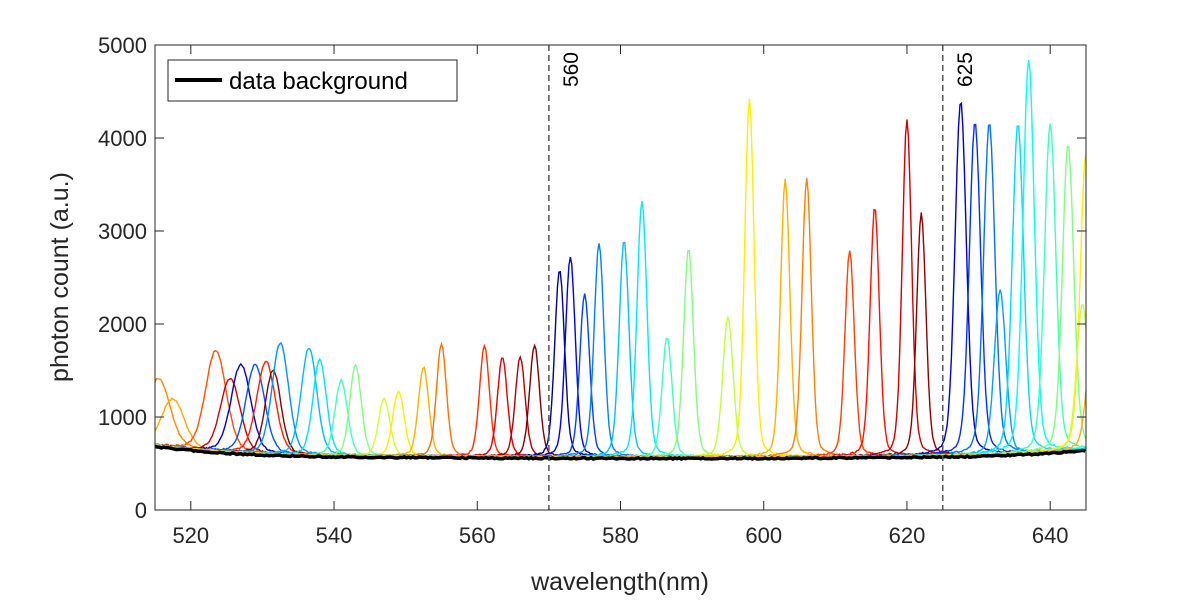 The width and height of the screenshot is (1200, 600). I want to click on y-tick-label-1000: 1000, so click(122, 417).